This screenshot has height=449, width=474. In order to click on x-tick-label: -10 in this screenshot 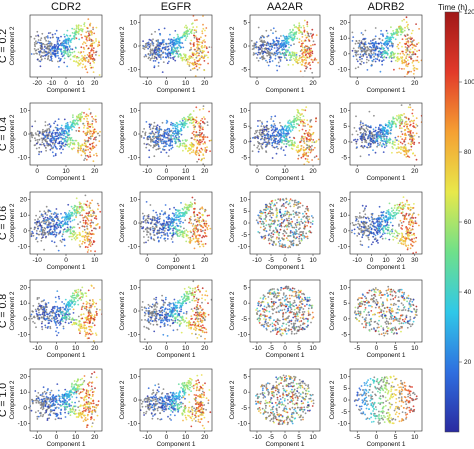, I will do `click(37, 260)`.